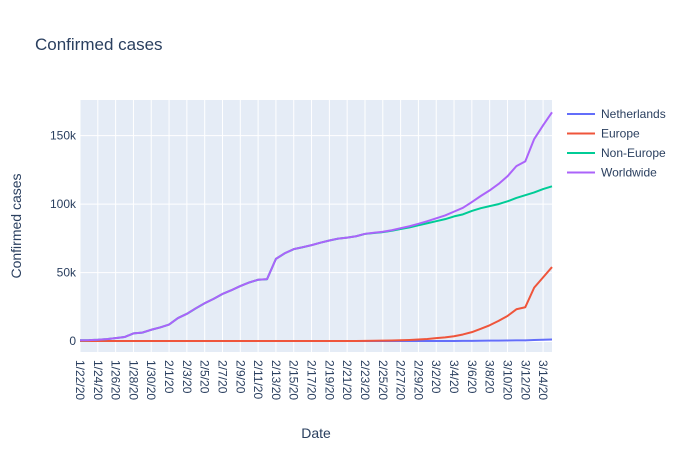  What do you see at coordinates (63, 204) in the screenshot?
I see `y-tick-label: 100k` at bounding box center [63, 204].